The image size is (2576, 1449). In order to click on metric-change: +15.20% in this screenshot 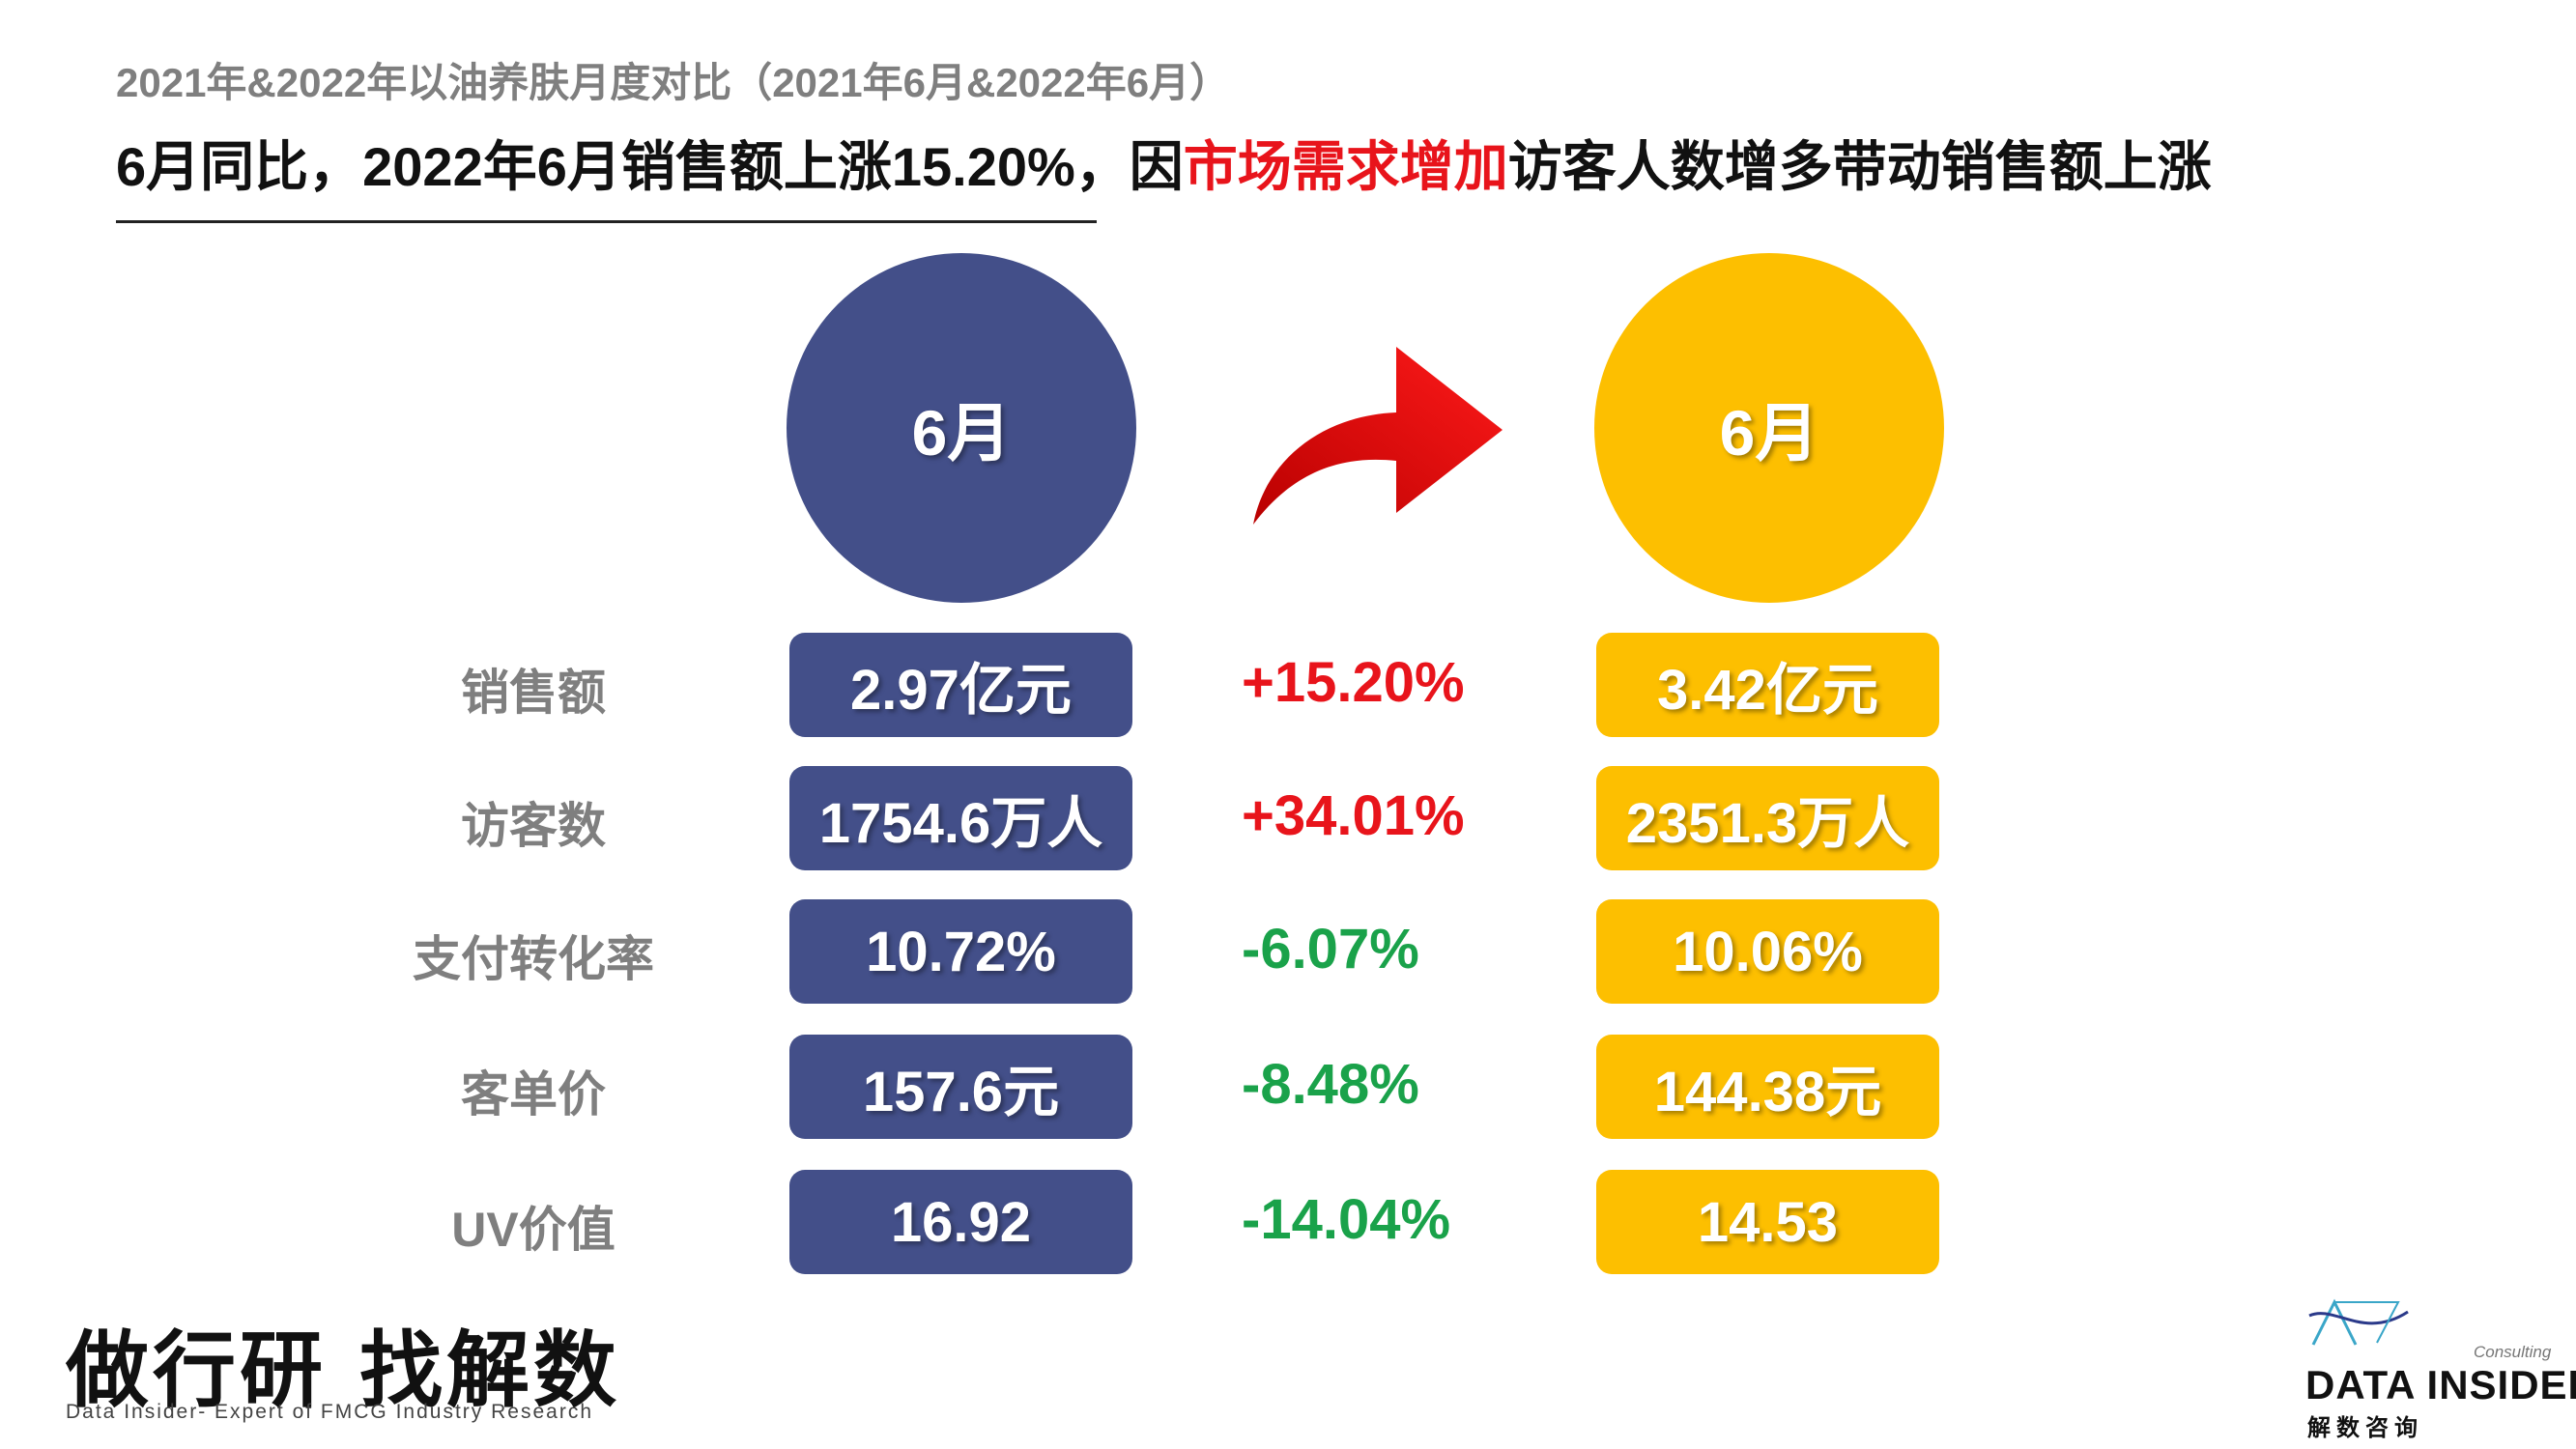, I will do `click(1354, 682)`.